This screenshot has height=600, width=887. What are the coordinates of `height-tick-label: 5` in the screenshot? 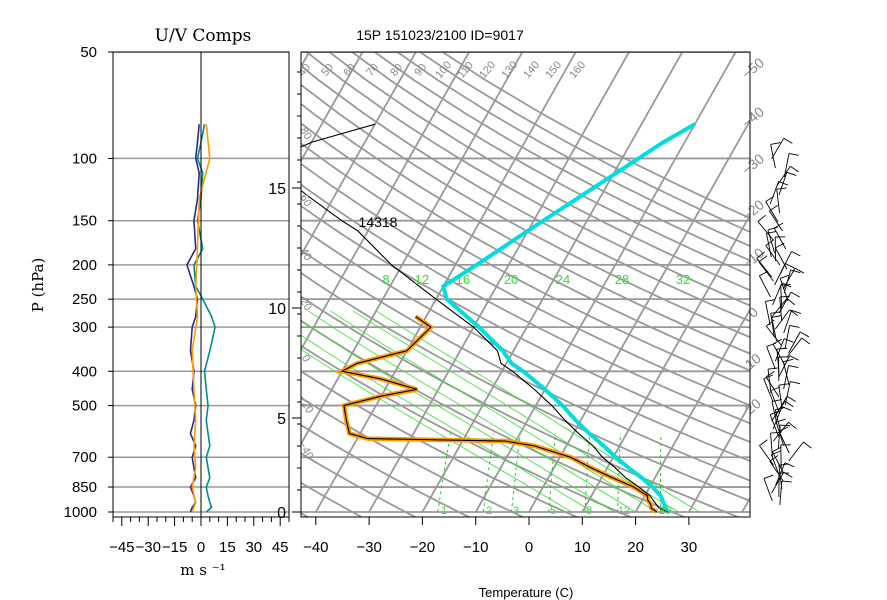 It's located at (281, 419).